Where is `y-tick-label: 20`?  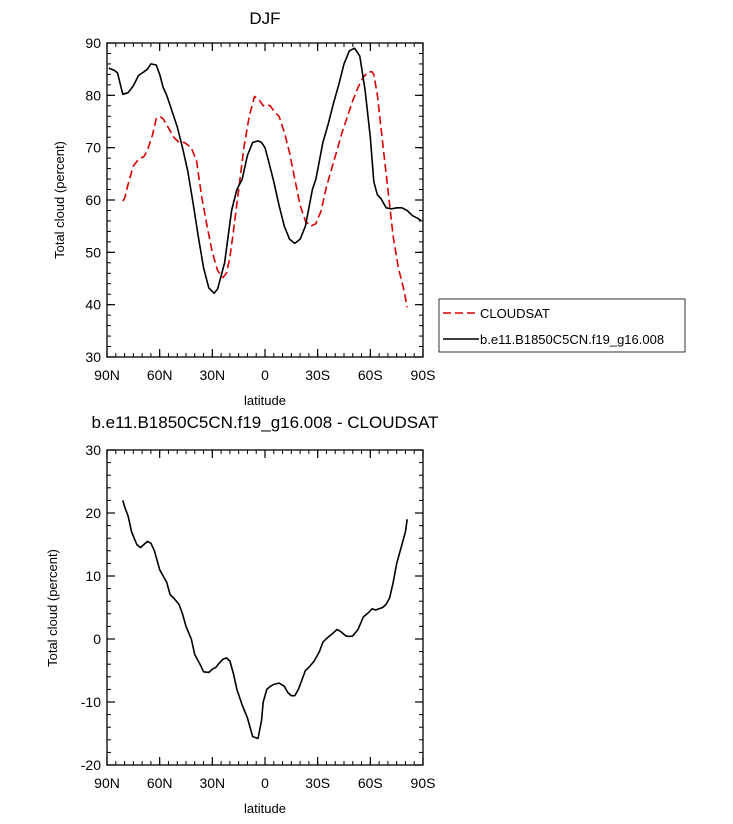 y-tick-label: 20 is located at coordinates (93, 513).